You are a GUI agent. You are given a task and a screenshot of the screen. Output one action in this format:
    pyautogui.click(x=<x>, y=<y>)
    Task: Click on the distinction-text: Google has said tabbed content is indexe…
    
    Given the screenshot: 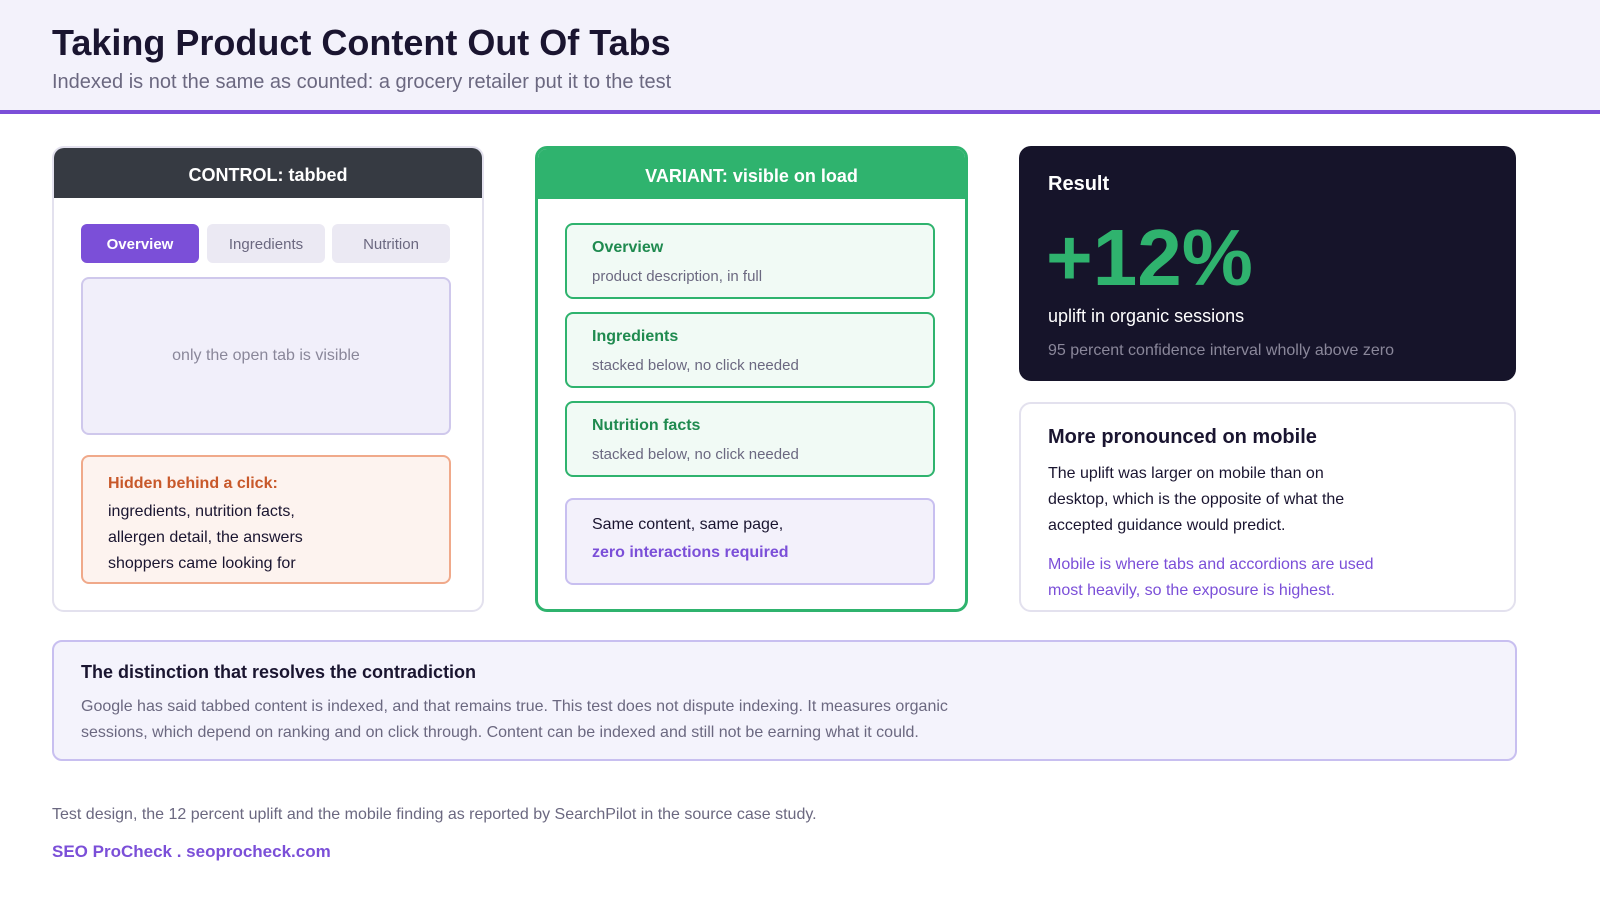 What is the action you would take?
    pyautogui.click(x=514, y=719)
    